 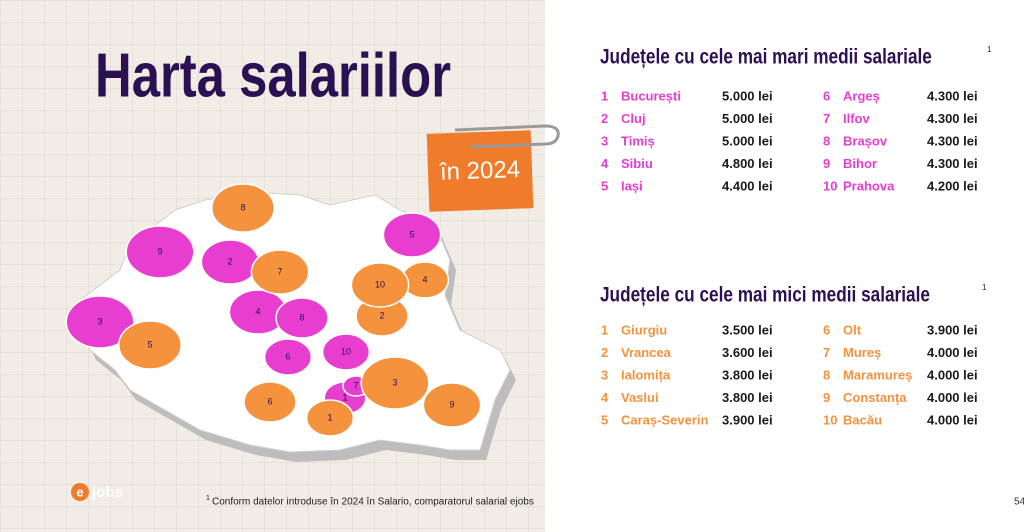 I want to click on county: Giurgiu, so click(x=644, y=329).